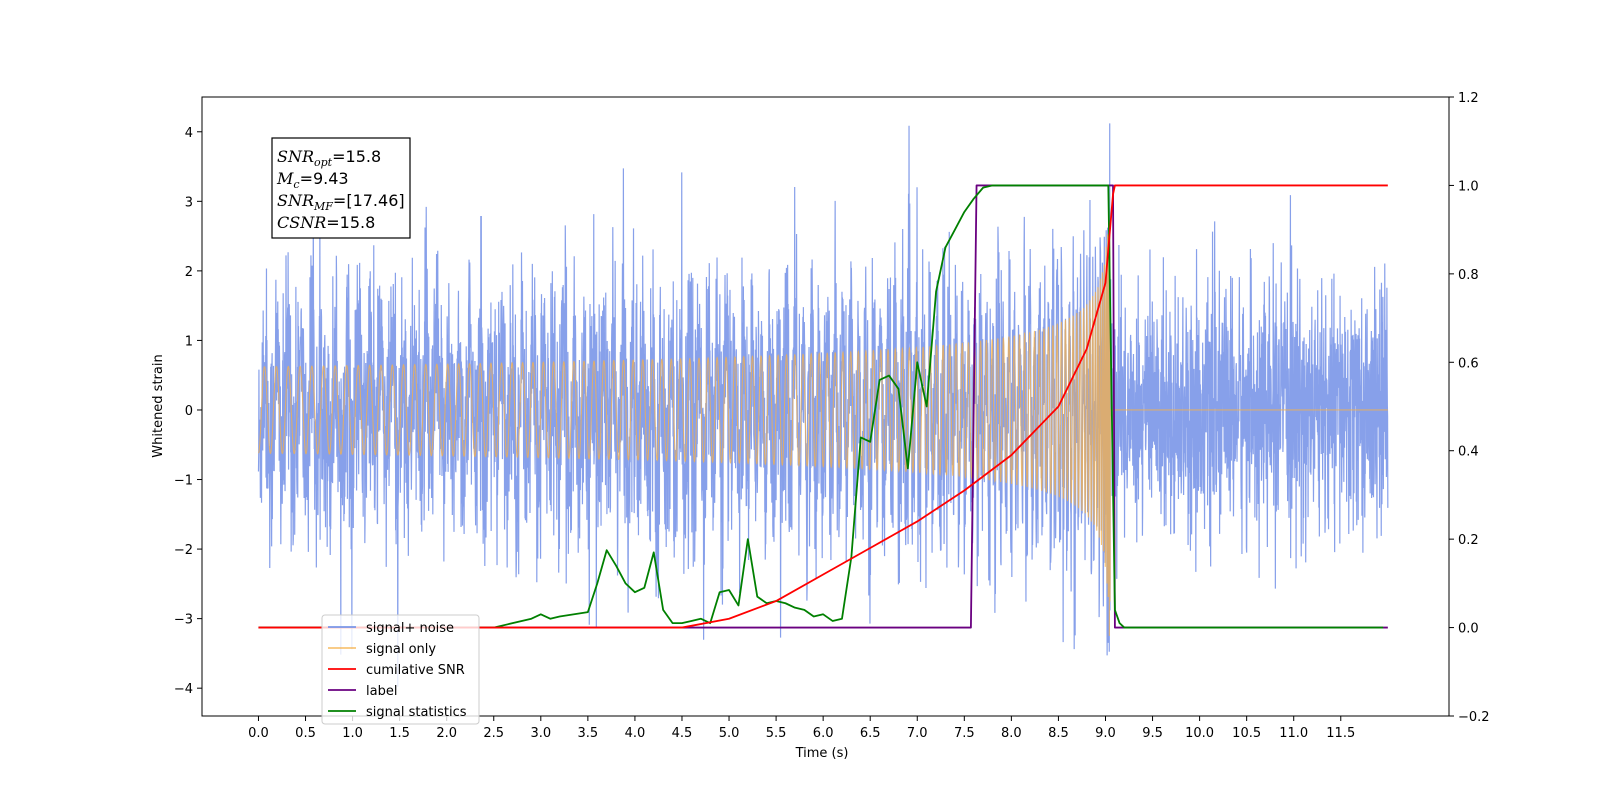 This screenshot has height=800, width=1600. What do you see at coordinates (1340, 733) in the screenshot?
I see `x-tick-label: 11.5` at bounding box center [1340, 733].